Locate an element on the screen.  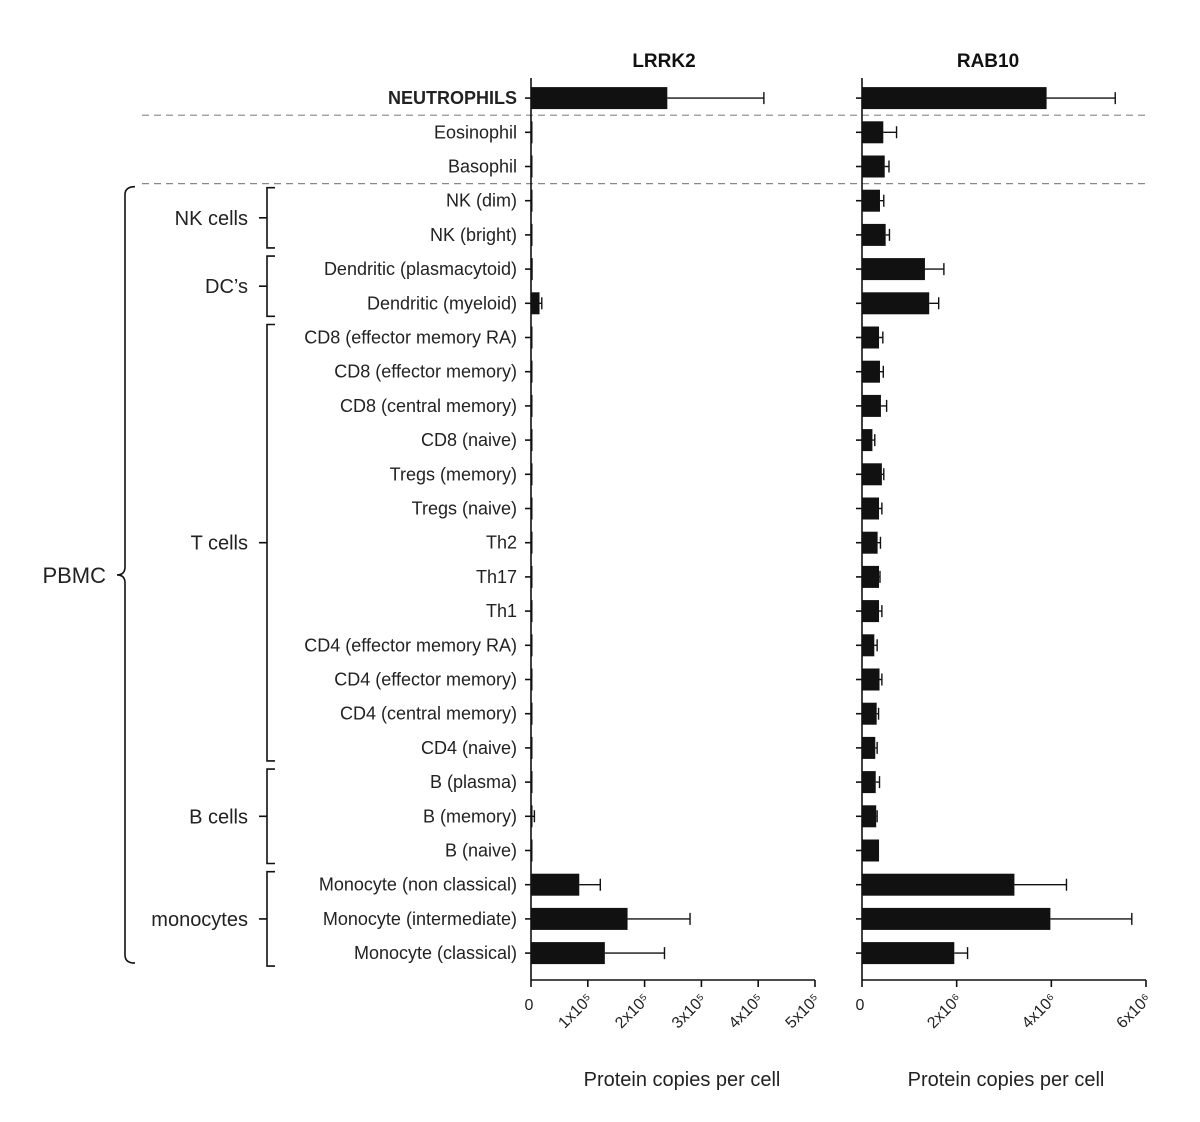
pbmc-brace is located at coordinates (126, 574).